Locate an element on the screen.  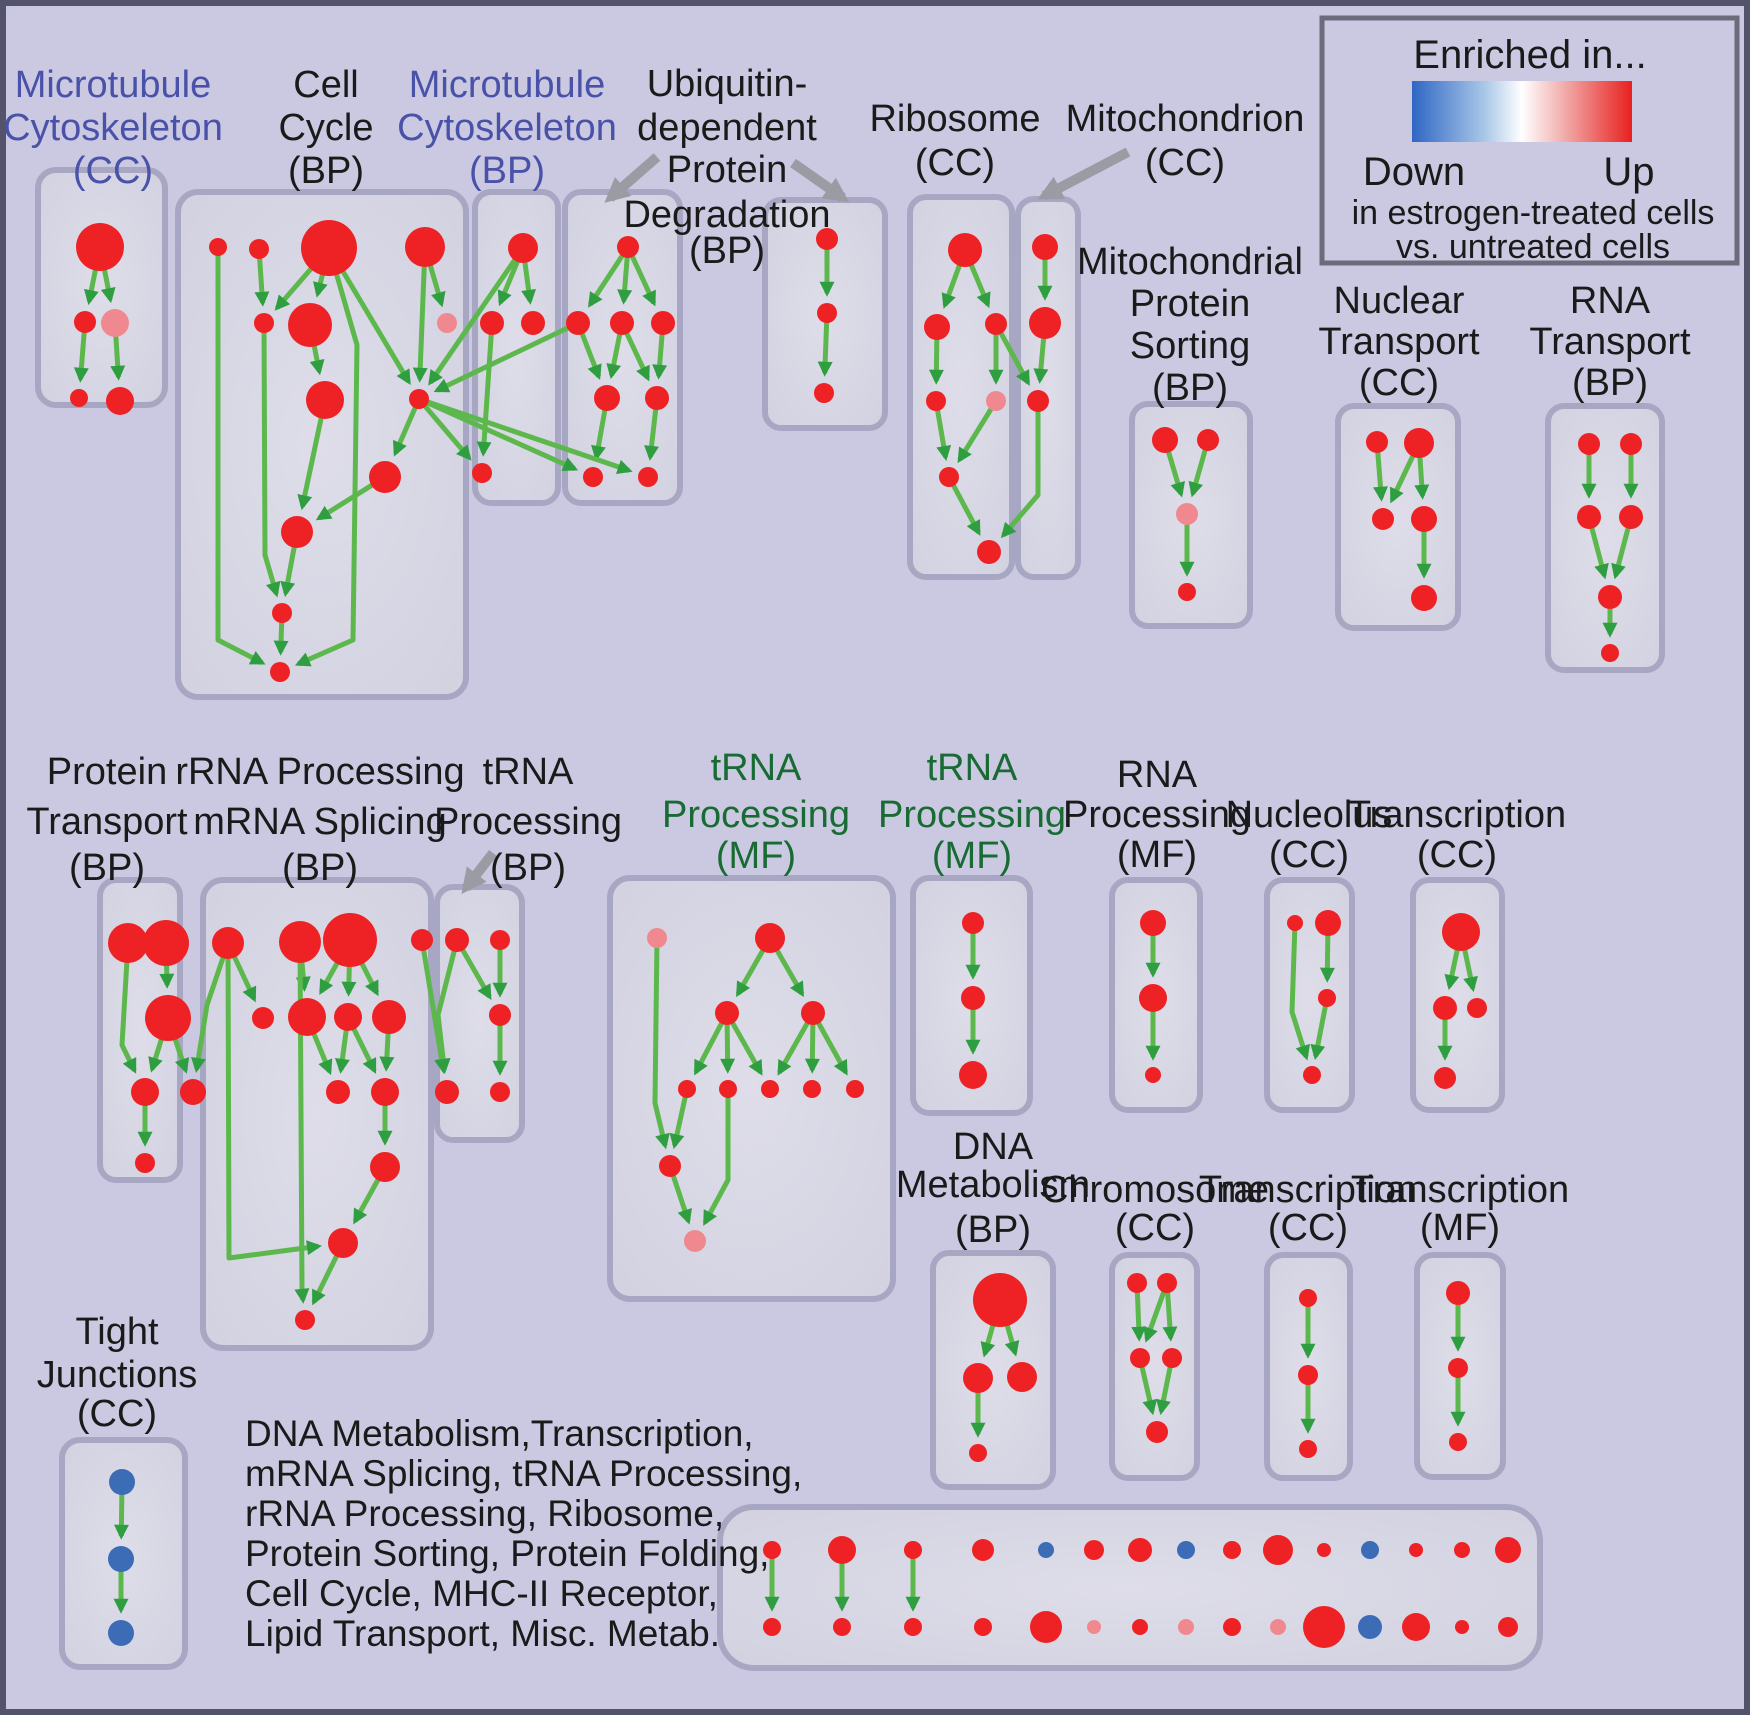
cluster-box-mtcc is located at coordinates (101, 287).